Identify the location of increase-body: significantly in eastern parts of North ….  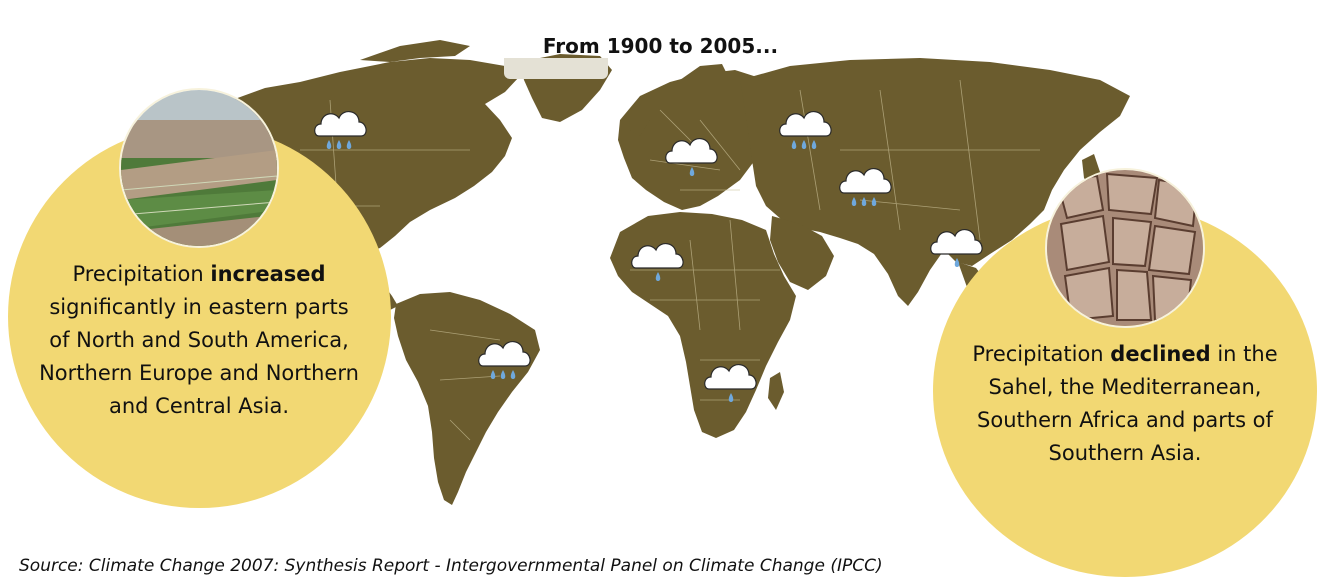
(199, 356).